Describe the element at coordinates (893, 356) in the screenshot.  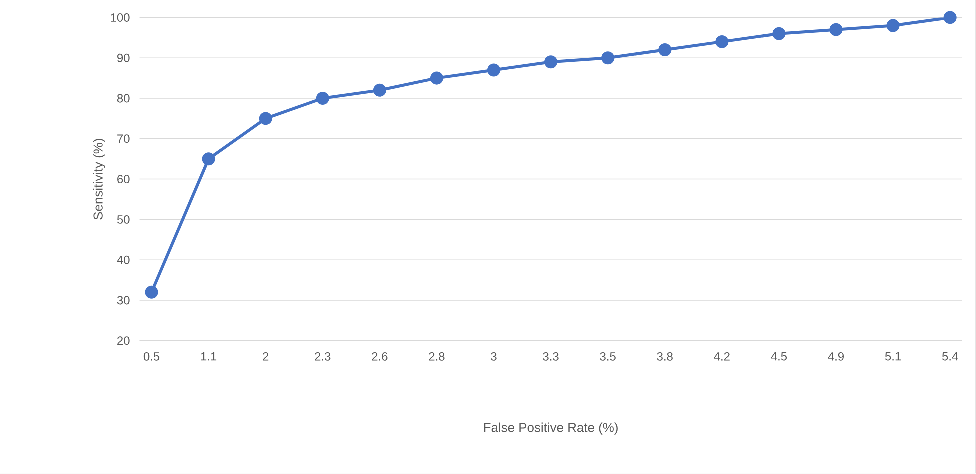
I see `x-tick-label: 5.1` at that location.